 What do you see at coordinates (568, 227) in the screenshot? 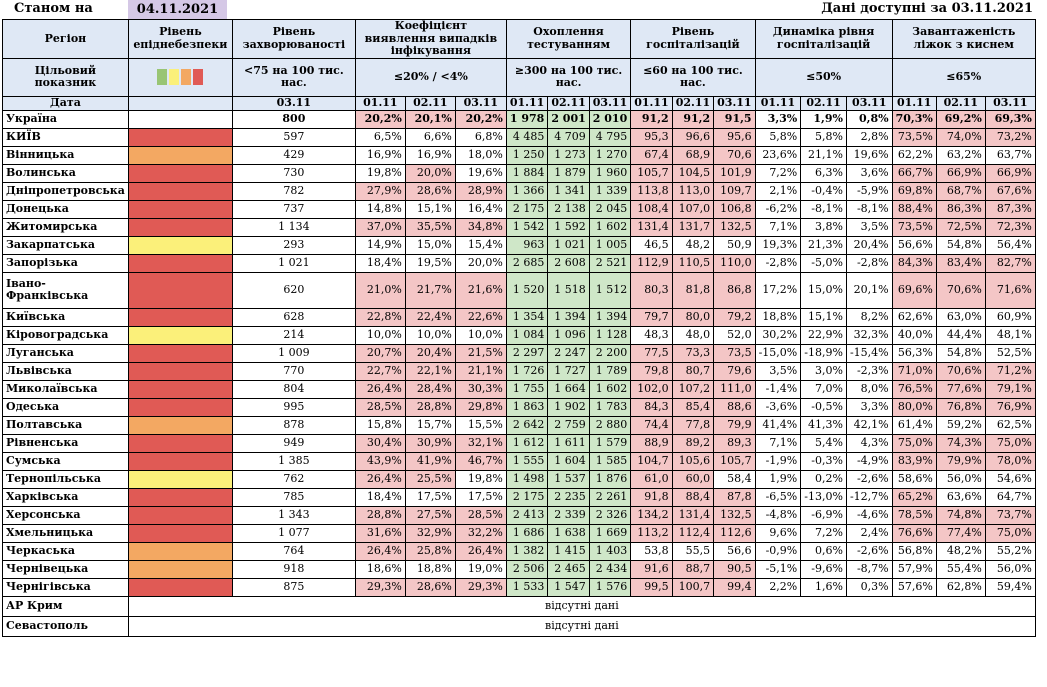
I see `testing-value: 1 592` at bounding box center [568, 227].